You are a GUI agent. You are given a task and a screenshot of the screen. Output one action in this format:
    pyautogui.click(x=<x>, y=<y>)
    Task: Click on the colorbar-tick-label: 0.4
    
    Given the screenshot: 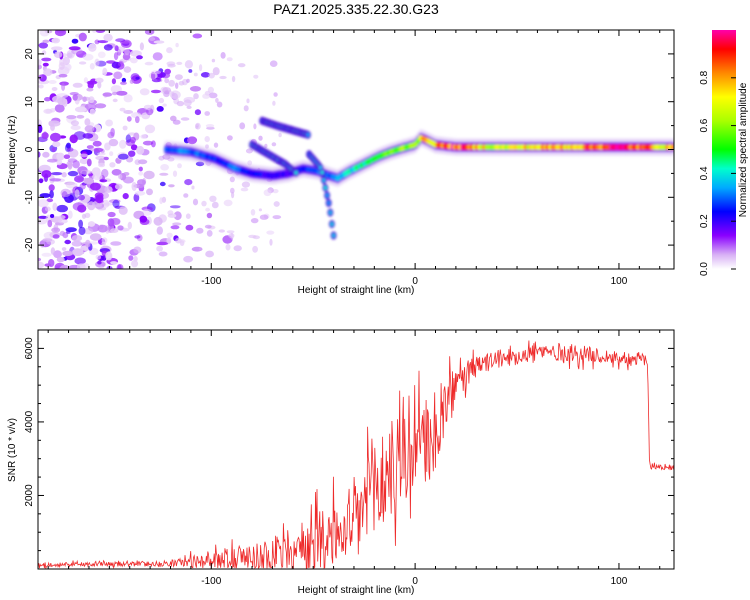 What is the action you would take?
    pyautogui.click(x=704, y=173)
    